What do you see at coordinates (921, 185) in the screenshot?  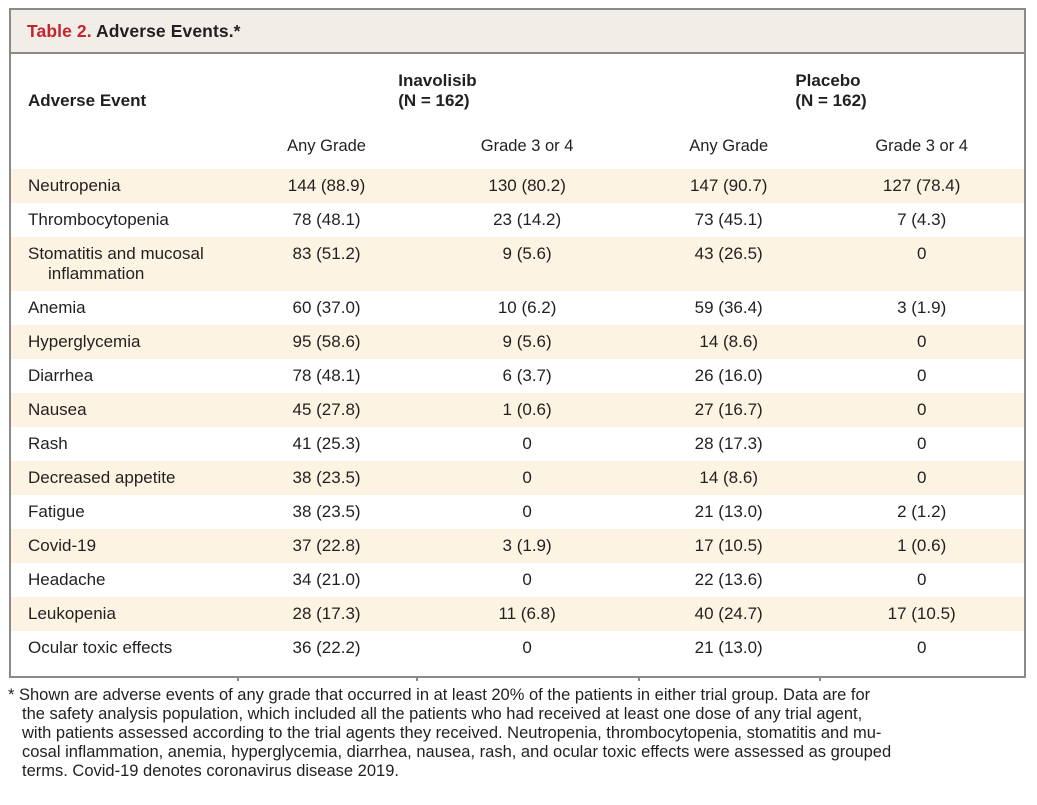 I see `cell-value: 127 (78.4)` at bounding box center [921, 185].